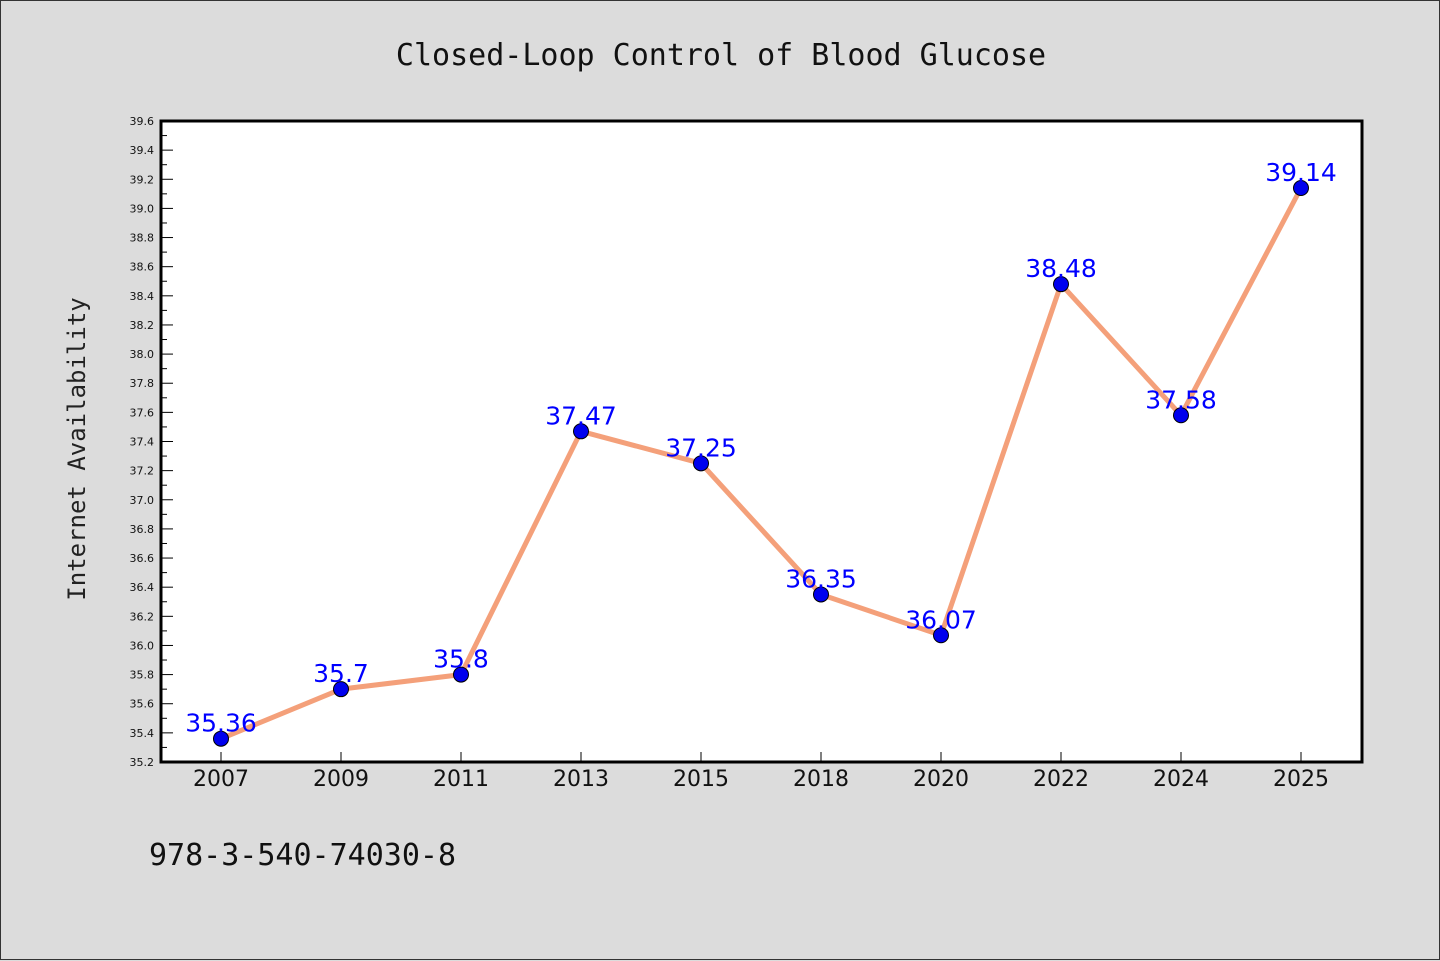 The height and width of the screenshot is (961, 1440). What do you see at coordinates (721, 55) in the screenshot?
I see `chart-title: Closed-Loop Control of Blood Glucose` at bounding box center [721, 55].